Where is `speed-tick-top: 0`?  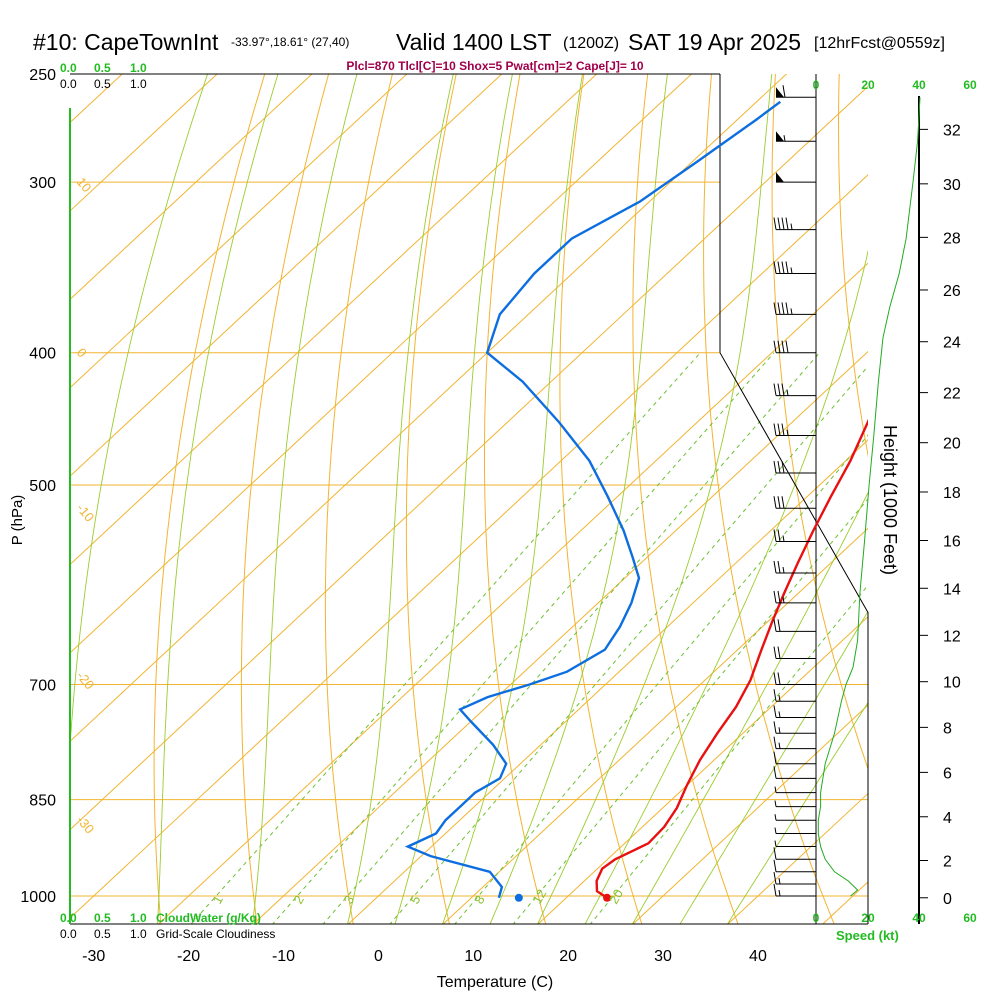 speed-tick-top: 0 is located at coordinates (816, 85).